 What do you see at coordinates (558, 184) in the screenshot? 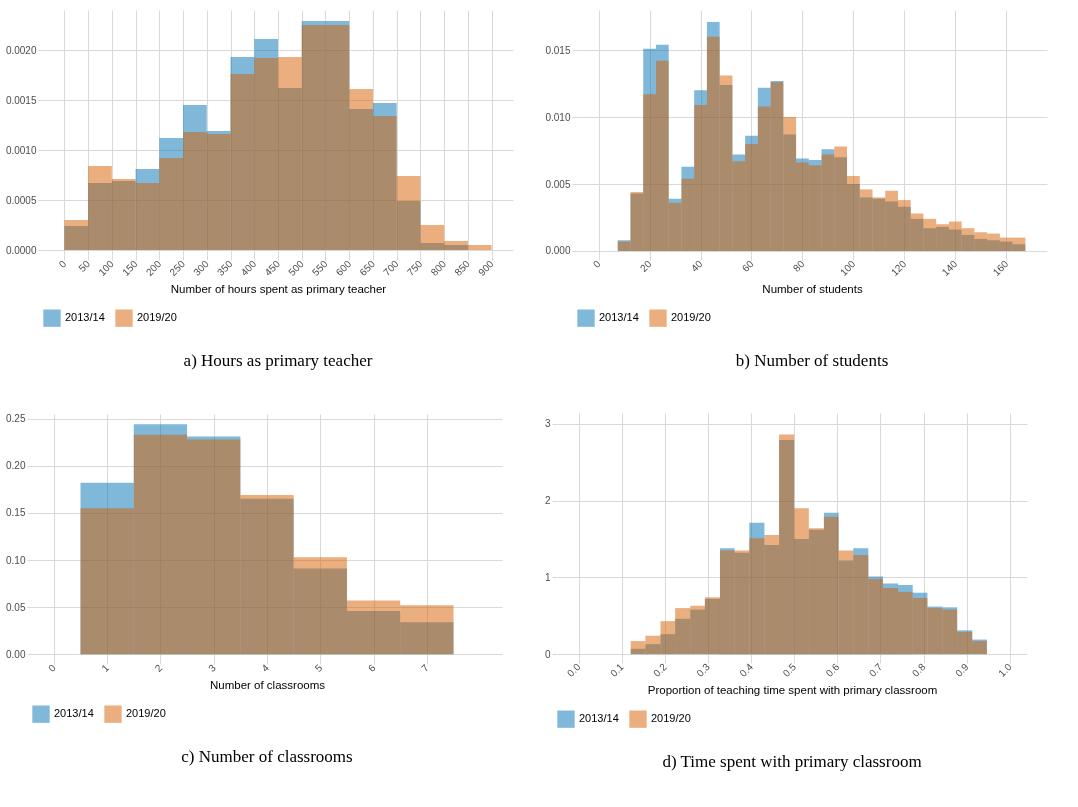
I see `y-tick-label: 0.005` at bounding box center [558, 184].